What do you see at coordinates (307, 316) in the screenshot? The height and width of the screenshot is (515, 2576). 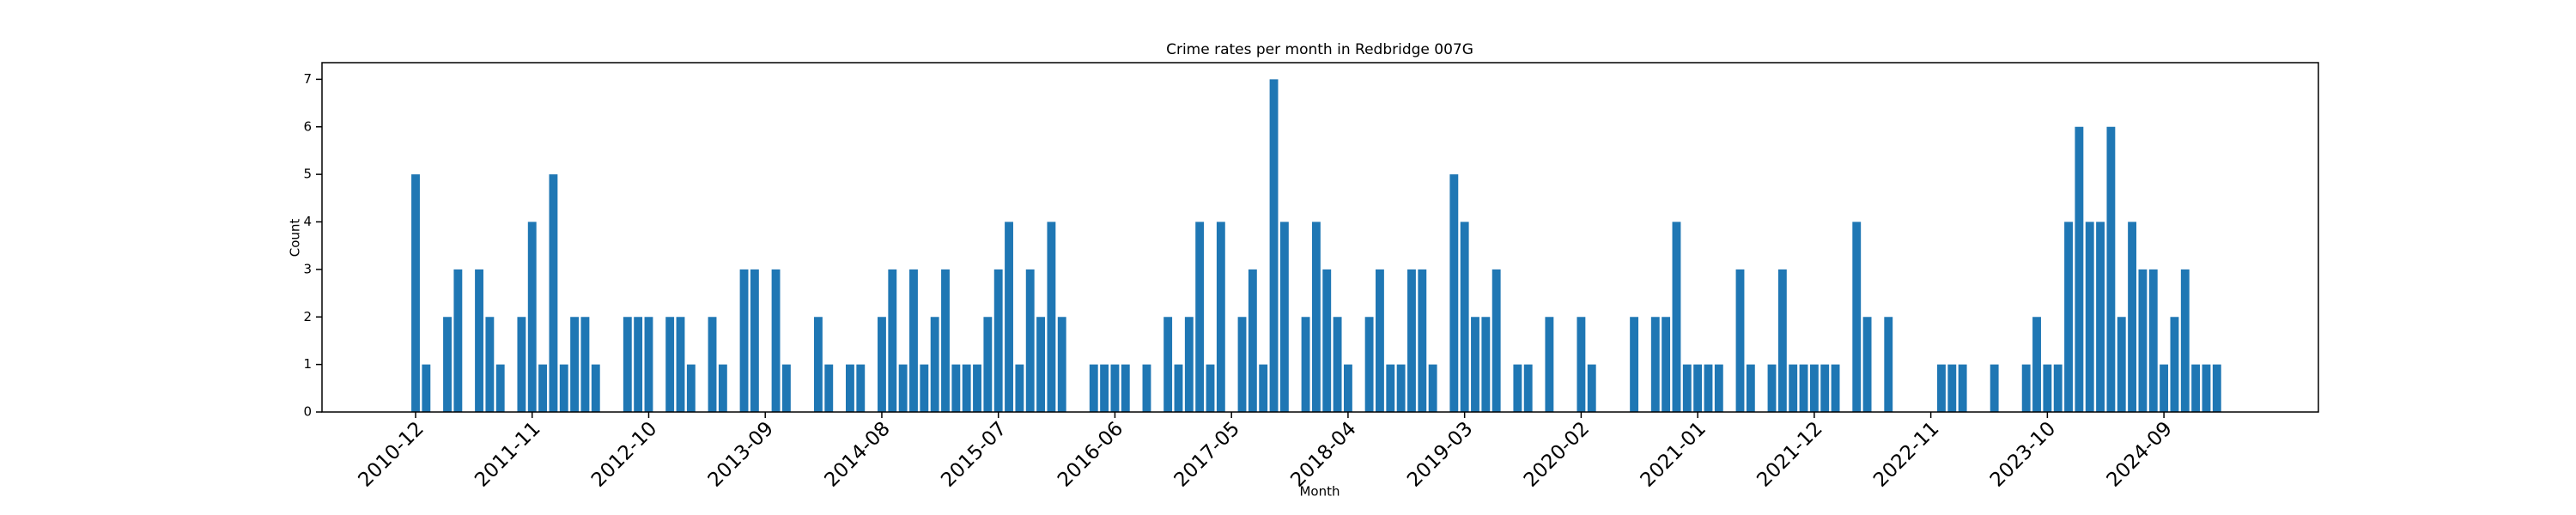 I see `y-tick-label: 2` at bounding box center [307, 316].